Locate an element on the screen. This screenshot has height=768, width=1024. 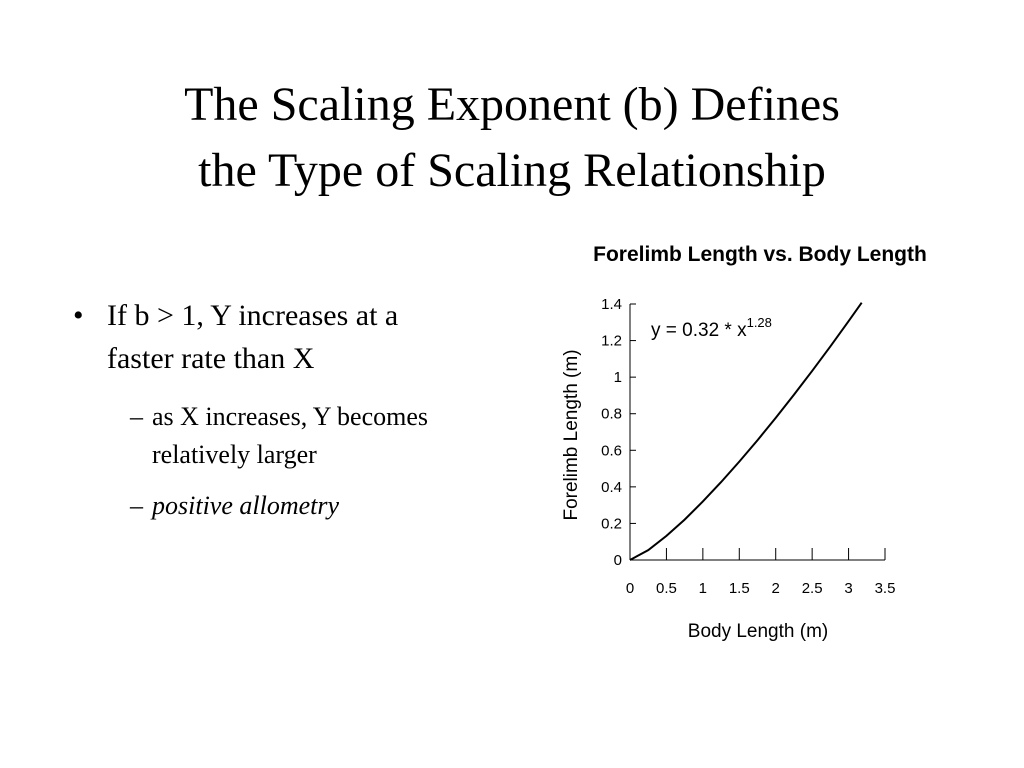
x-tick-label: 3.5 is located at coordinates (885, 588).